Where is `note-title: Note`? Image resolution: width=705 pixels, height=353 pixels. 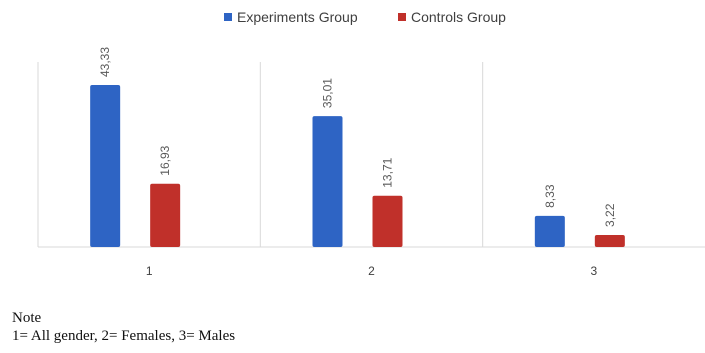 note-title: Note is located at coordinates (27, 318).